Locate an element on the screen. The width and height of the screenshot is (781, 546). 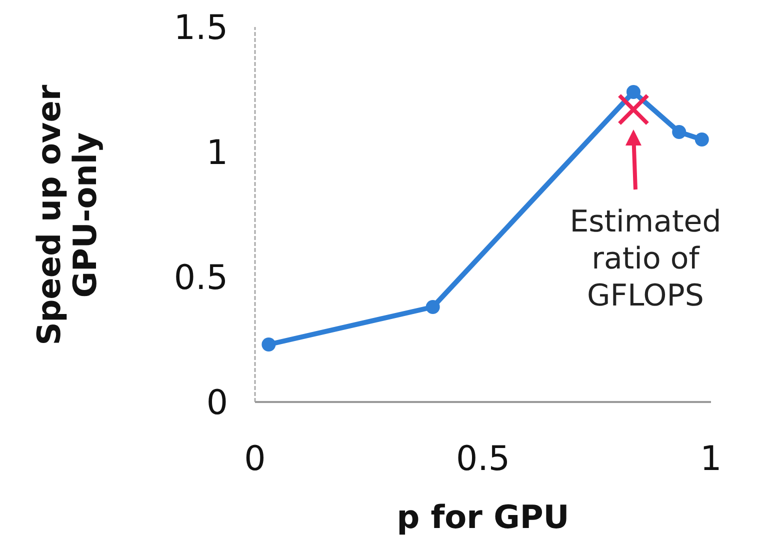
x-tick-label: 1 is located at coordinates (711, 459).